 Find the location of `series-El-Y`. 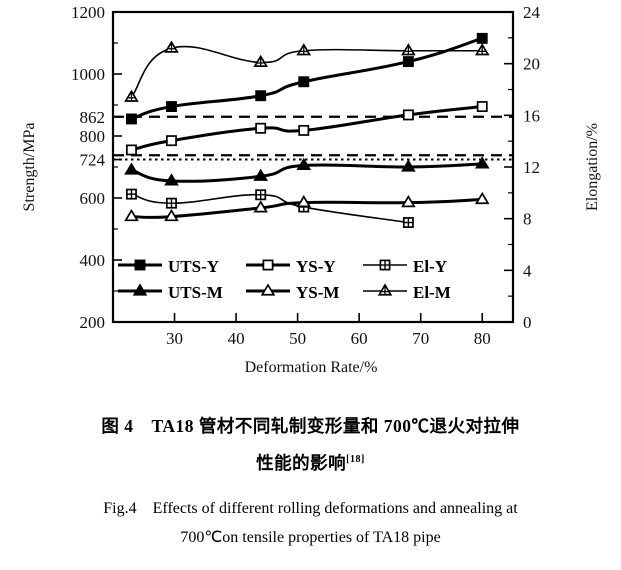

series-El-Y is located at coordinates (270, 208).